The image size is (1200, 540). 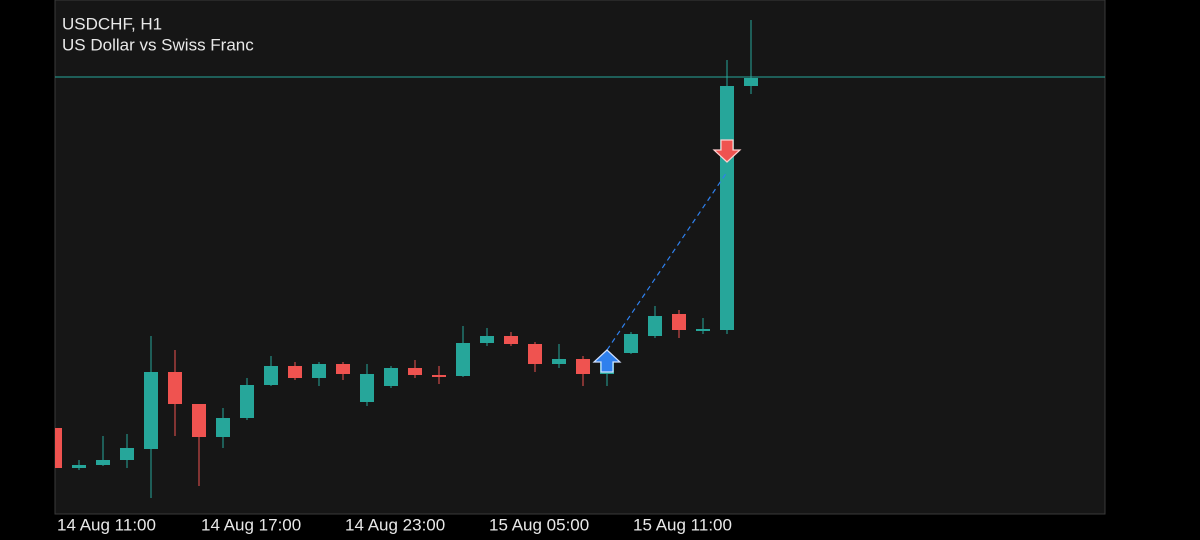 I want to click on sell-arrow, so click(x=727, y=151).